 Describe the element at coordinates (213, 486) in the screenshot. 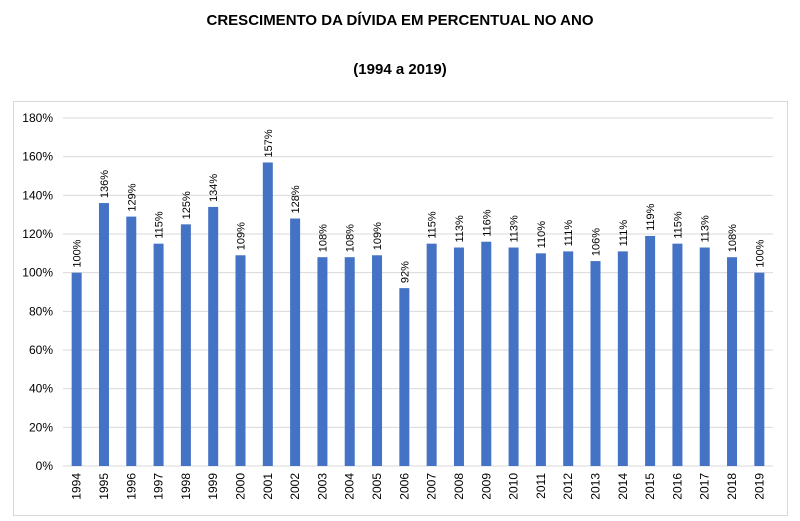

I see `x-tick-label: 1999` at that location.